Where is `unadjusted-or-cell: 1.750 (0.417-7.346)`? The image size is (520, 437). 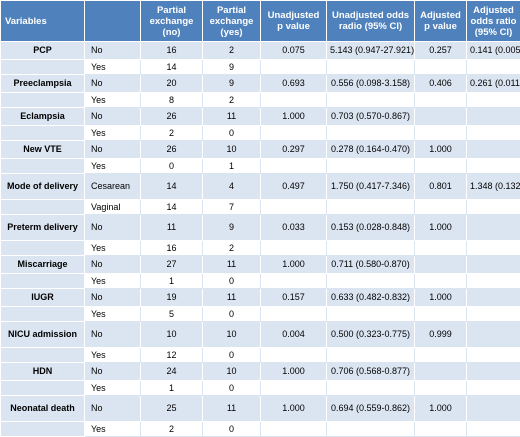 unadjusted-or-cell: 1.750 (0.417-7.346) is located at coordinates (371, 187).